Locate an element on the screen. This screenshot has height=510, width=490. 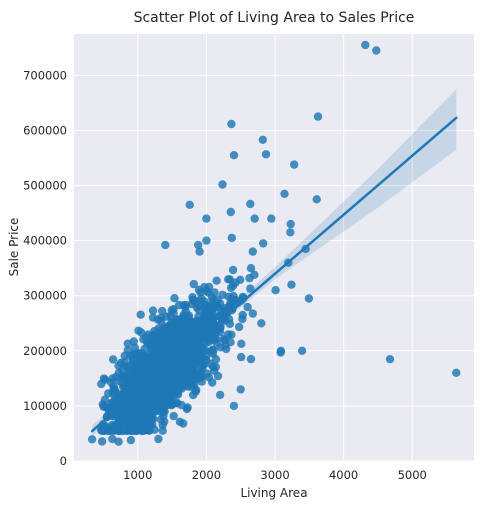
y-tick-label: 300000 is located at coordinates (45, 296).